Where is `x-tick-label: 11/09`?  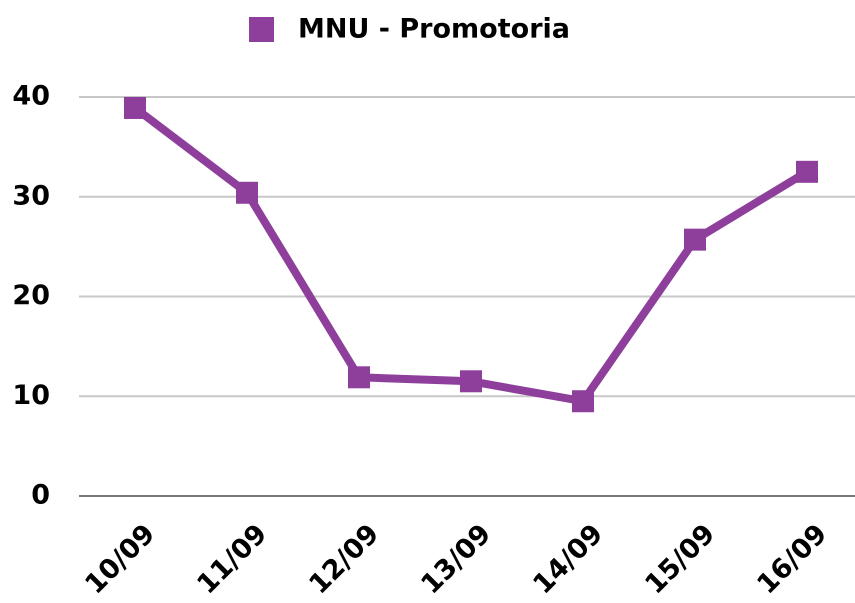
x-tick-label: 11/09 is located at coordinates (232, 559).